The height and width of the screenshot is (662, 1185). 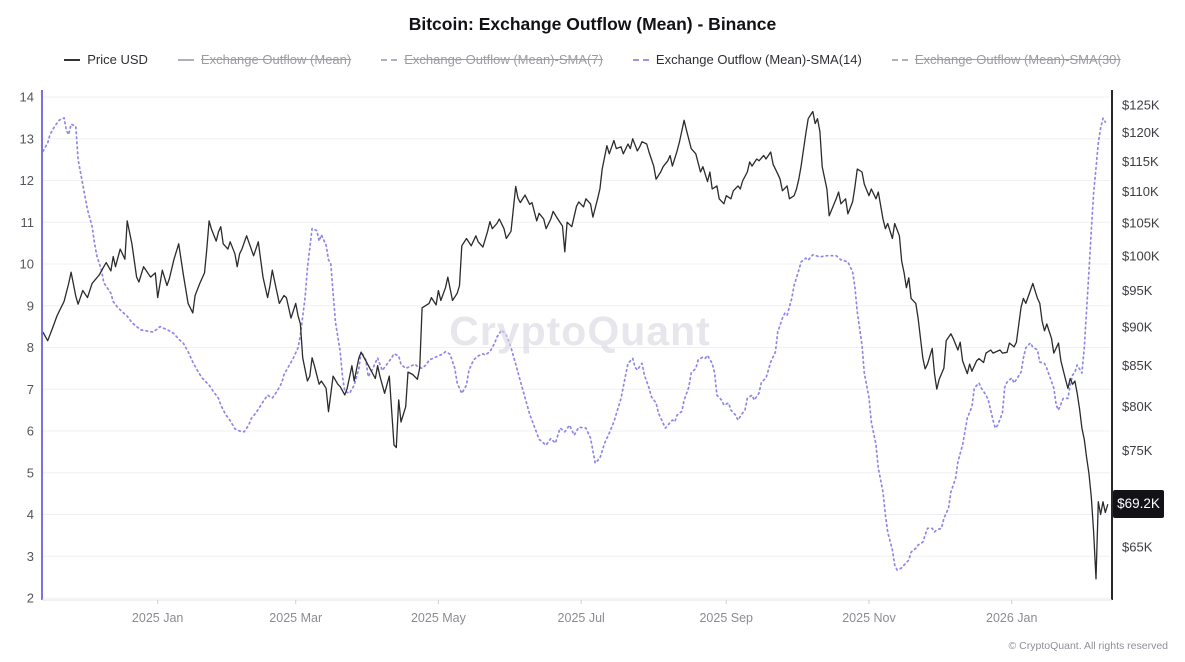 What do you see at coordinates (1140, 161) in the screenshot?
I see `right-axis-tick-label: $115K` at bounding box center [1140, 161].